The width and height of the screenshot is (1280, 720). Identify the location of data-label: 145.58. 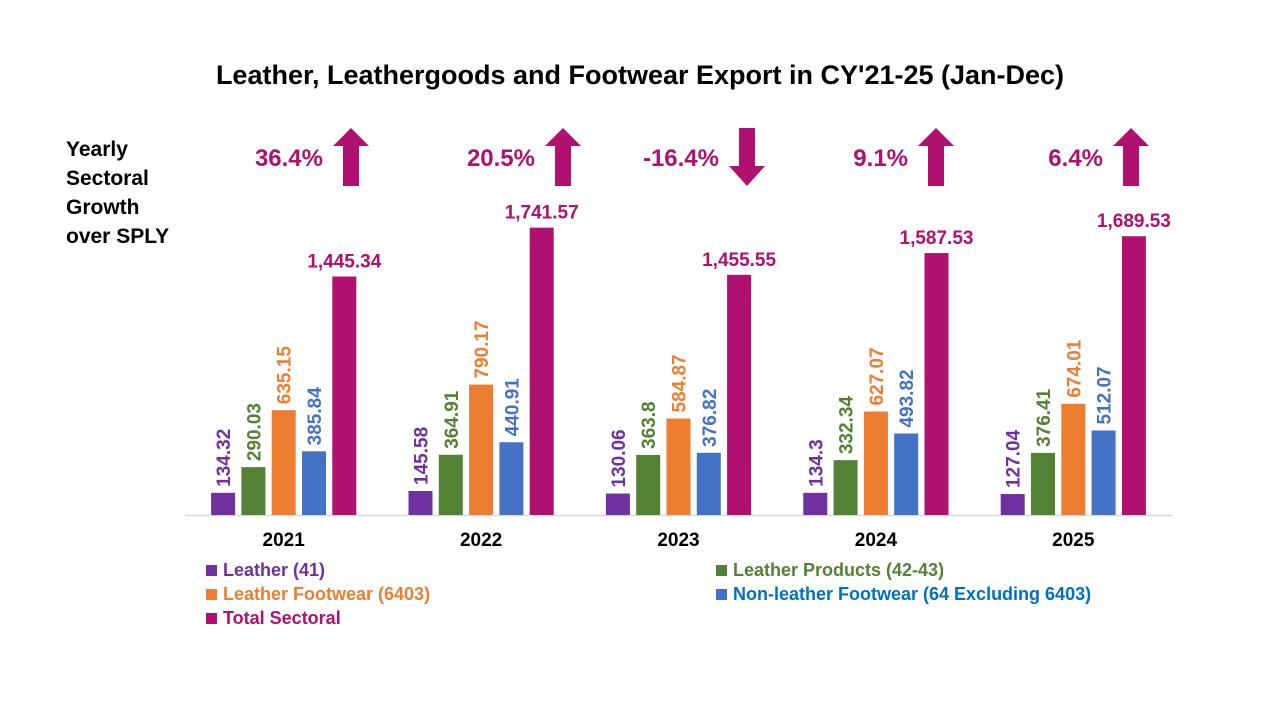
(422, 456).